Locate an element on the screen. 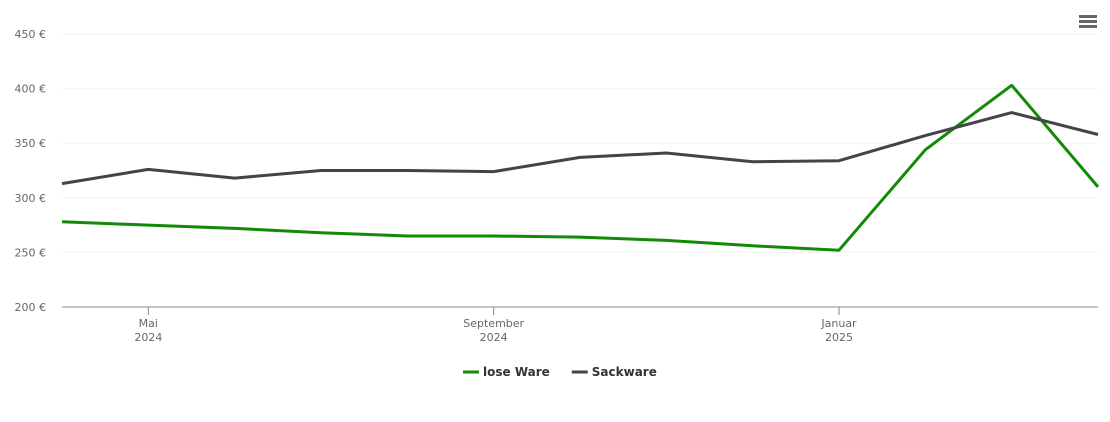 The height and width of the screenshot is (422, 1110). x-tick-label-line: September is located at coordinates (493, 323).